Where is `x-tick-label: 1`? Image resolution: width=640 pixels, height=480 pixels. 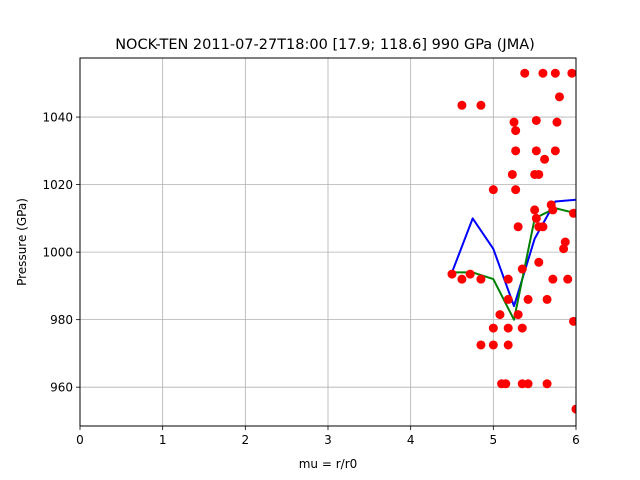
x-tick-label: 1 is located at coordinates (163, 440).